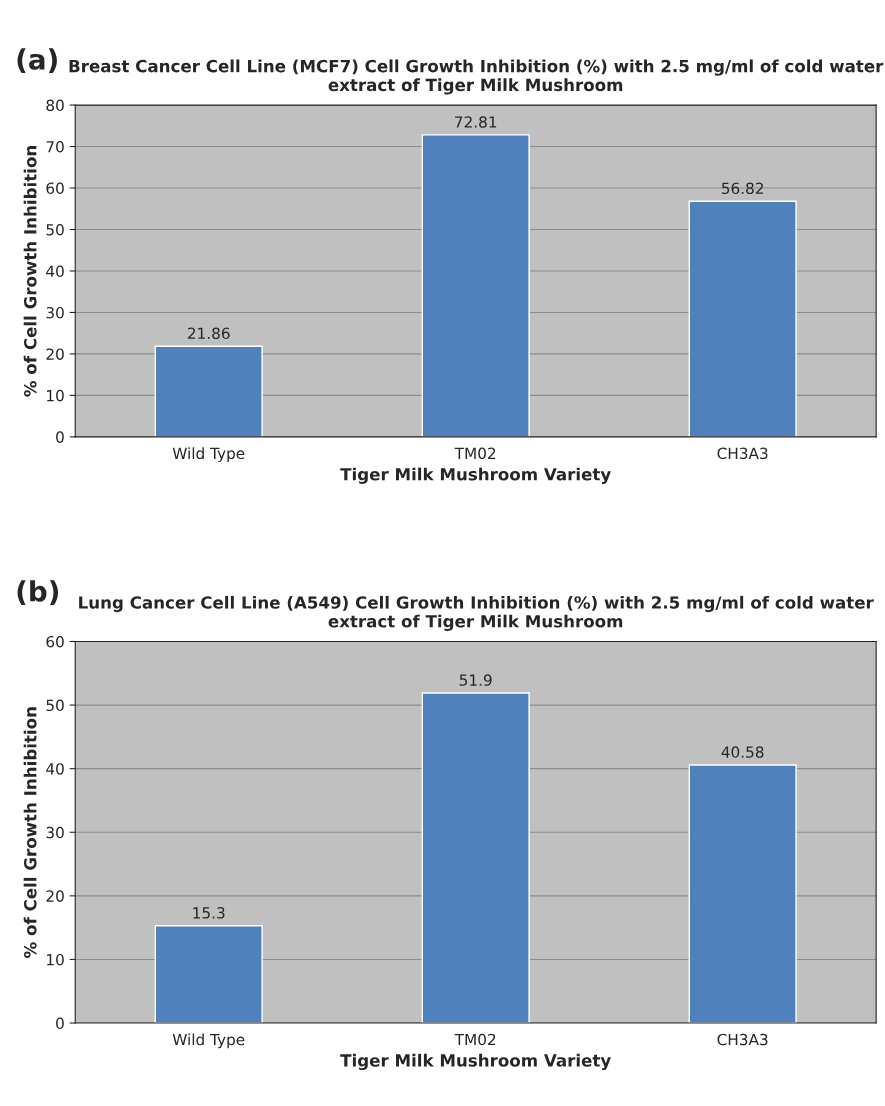 The image size is (885, 1106). I want to click on y-tick-label: 70, so click(55, 147).